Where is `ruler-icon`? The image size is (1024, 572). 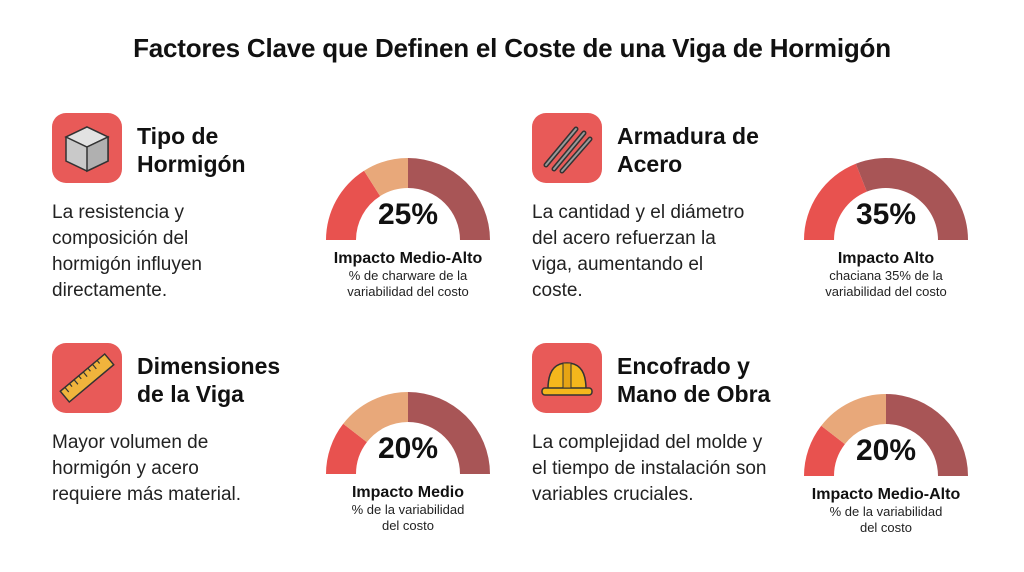
ruler-icon is located at coordinates (87, 378).